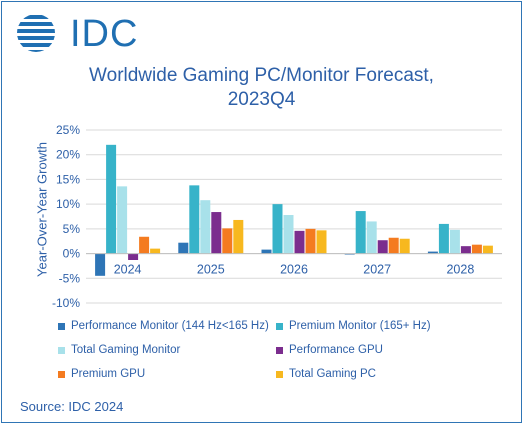 The width and height of the screenshot is (525, 427). Describe the element at coordinates (111, 199) in the screenshot. I see `bar-2-2024` at that location.